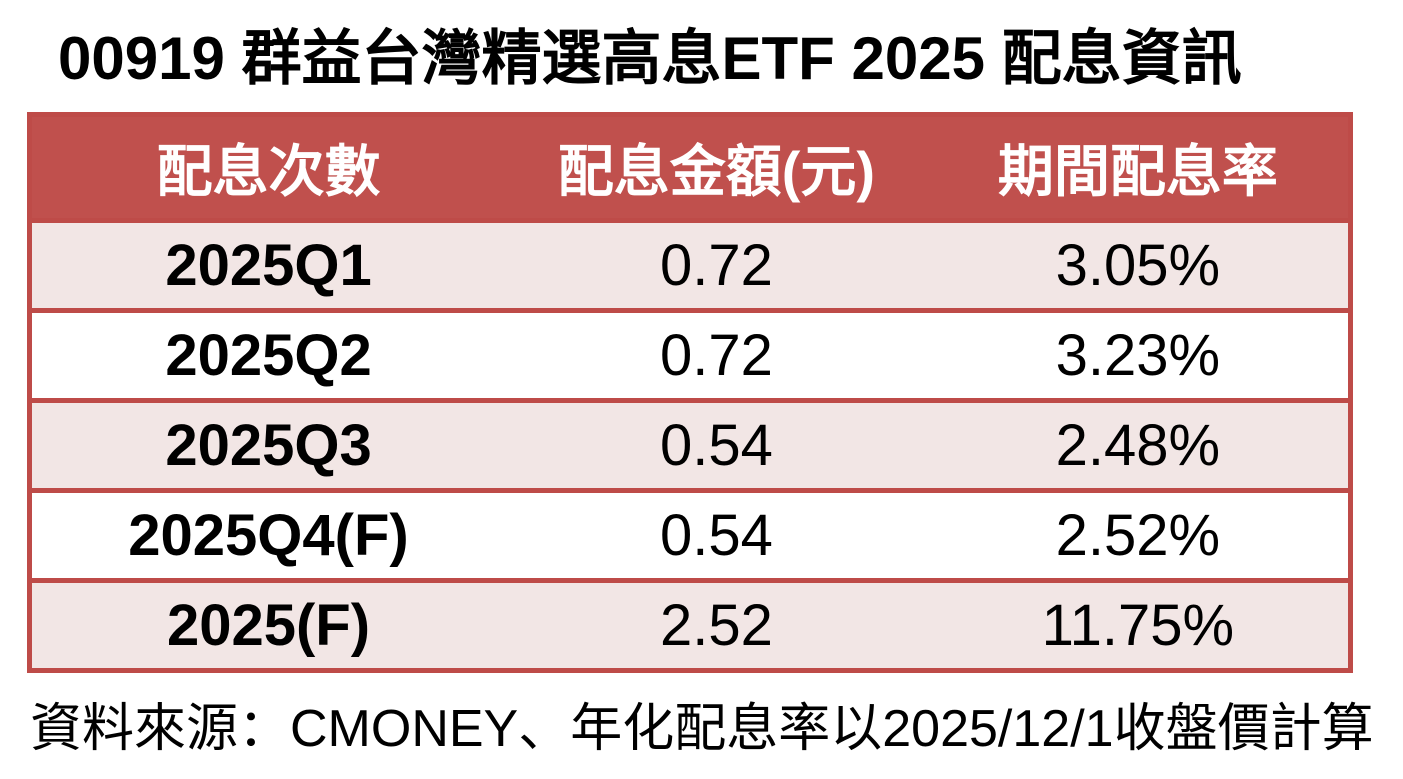 The width and height of the screenshot is (1403, 779). Describe the element at coordinates (1140, 625) in the screenshot. I see `cell-yield: 11.75%` at that location.